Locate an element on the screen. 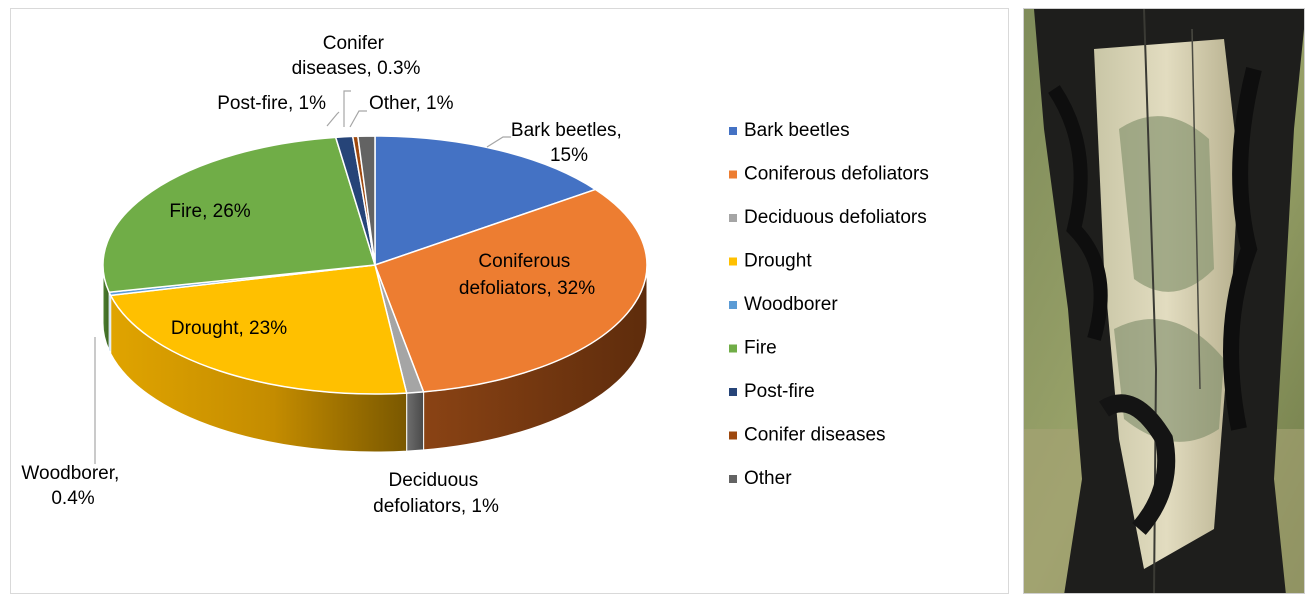 This screenshot has width=1309, height=597. legend-swatch-coniferous-defoliators is located at coordinates (733, 174).